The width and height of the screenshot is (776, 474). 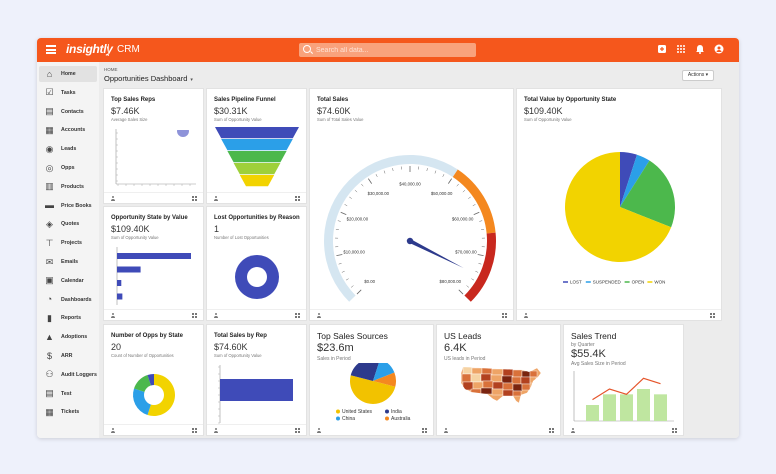 What do you see at coordinates (89, 49) in the screenshot?
I see `app-logo: insightly` at bounding box center [89, 49].